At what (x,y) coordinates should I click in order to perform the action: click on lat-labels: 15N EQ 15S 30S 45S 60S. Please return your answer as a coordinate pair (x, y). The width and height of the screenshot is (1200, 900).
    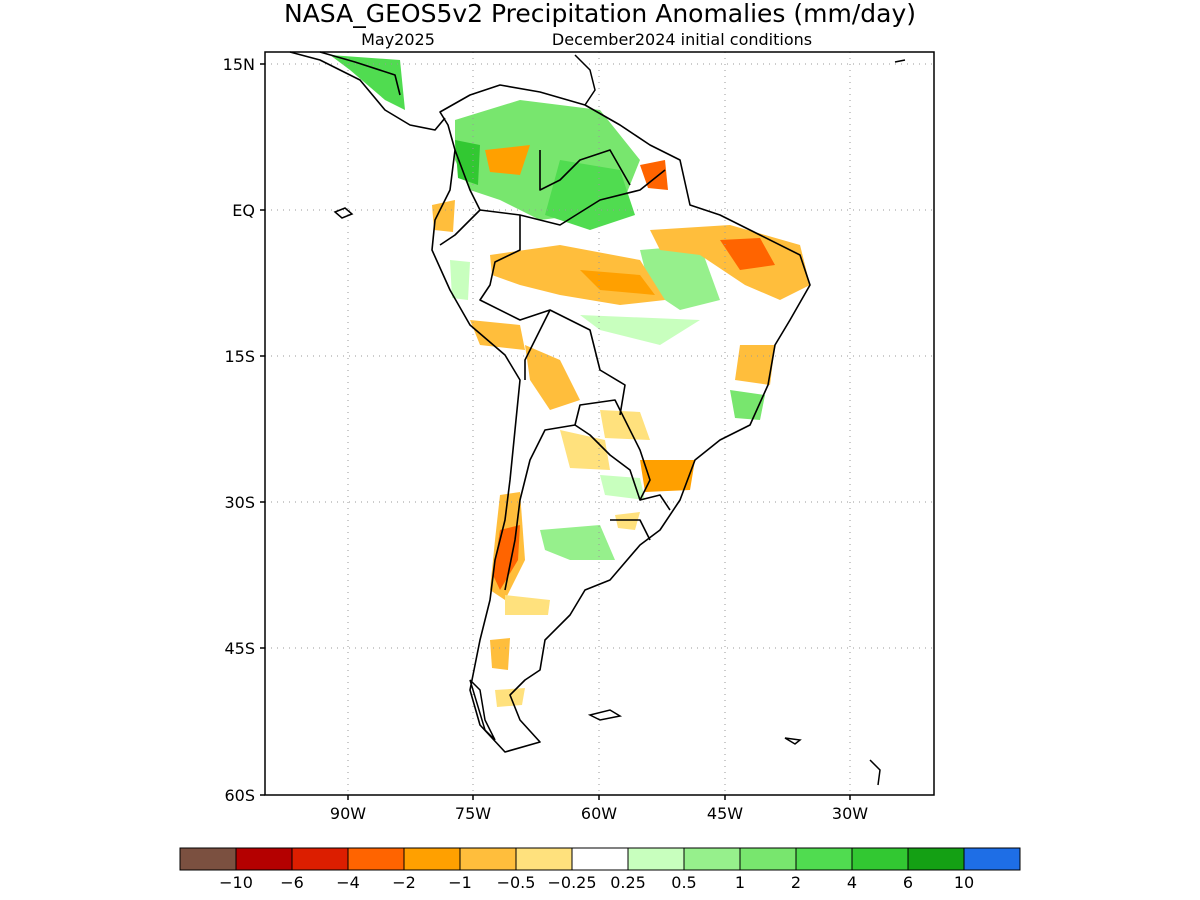
    Looking at the image, I should click on (239, 430).